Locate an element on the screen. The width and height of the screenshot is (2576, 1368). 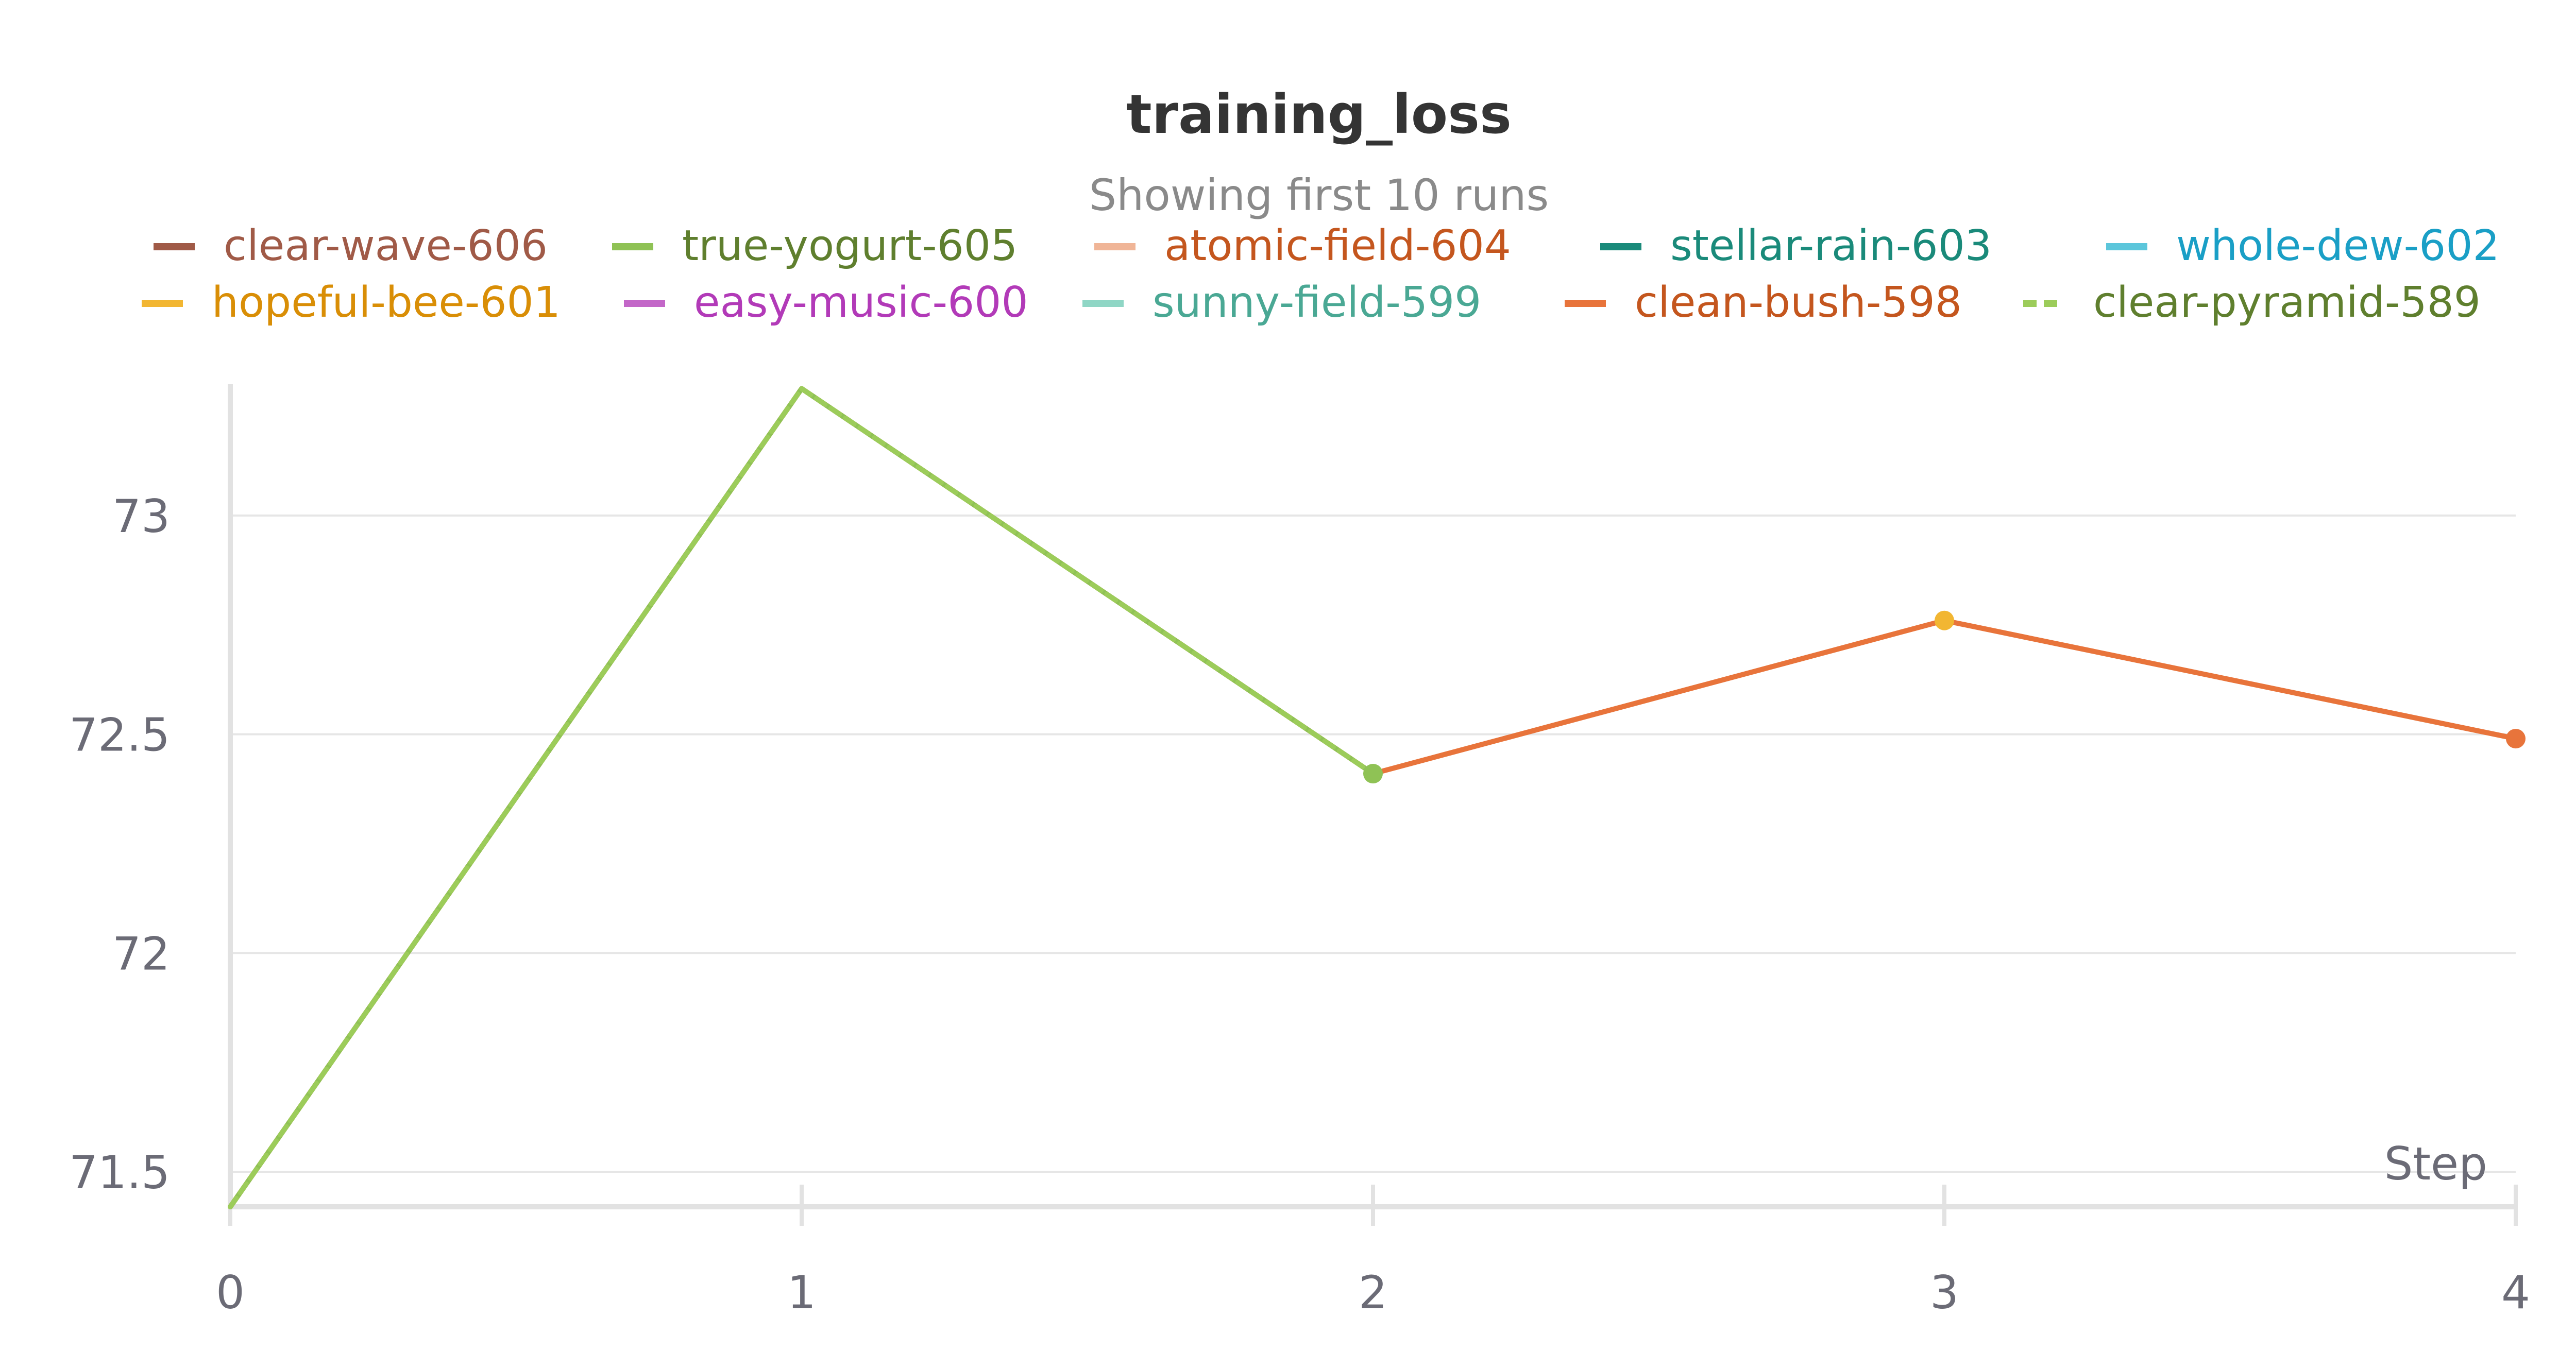
y-tick-label: 71.5 is located at coordinates (119, 1172).